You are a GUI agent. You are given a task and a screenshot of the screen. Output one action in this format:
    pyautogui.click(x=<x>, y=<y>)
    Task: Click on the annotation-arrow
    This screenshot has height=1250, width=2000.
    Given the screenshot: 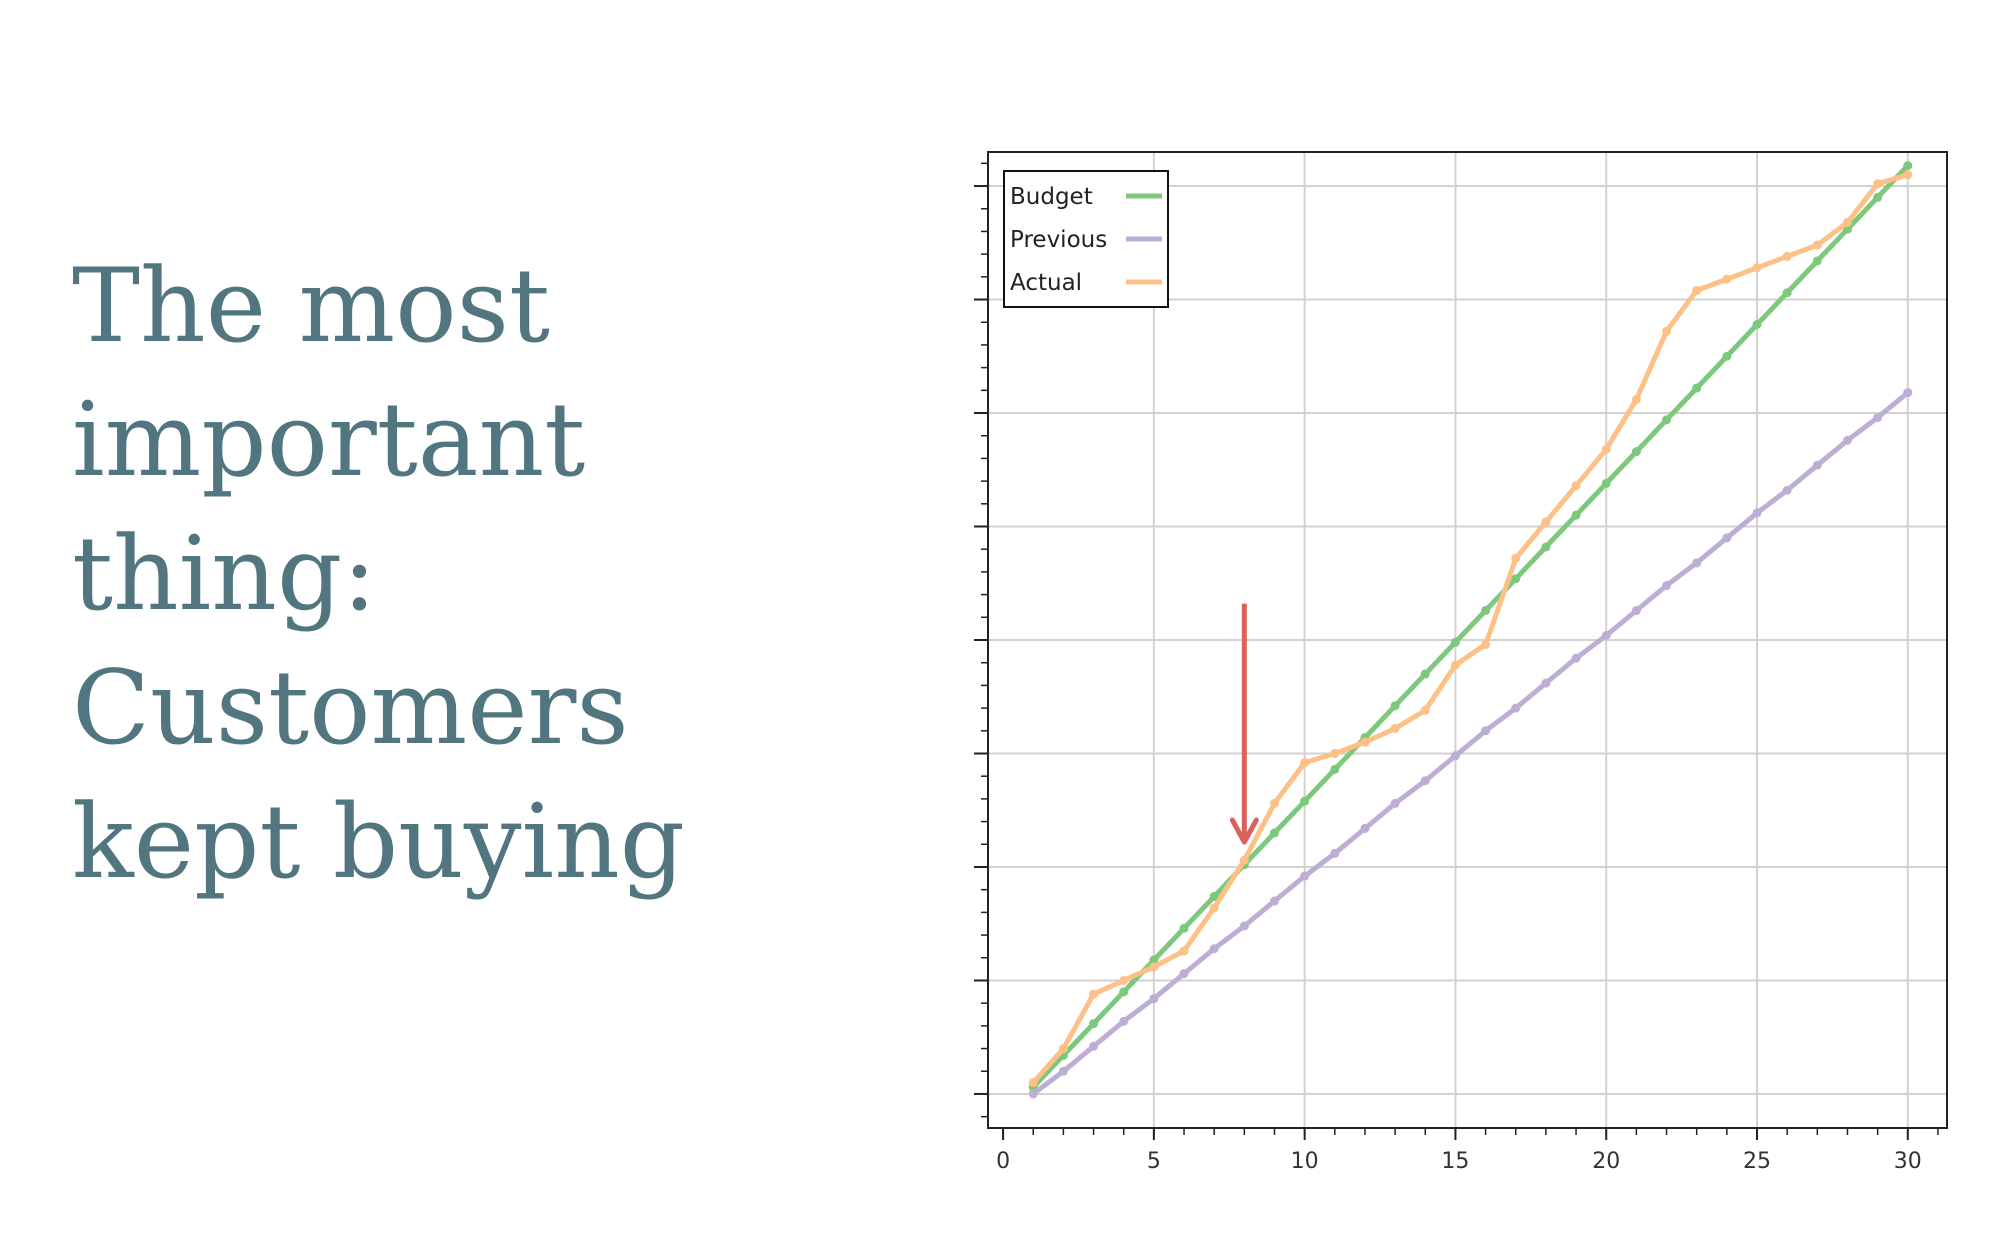 What is the action you would take?
    pyautogui.click(x=1244, y=724)
    